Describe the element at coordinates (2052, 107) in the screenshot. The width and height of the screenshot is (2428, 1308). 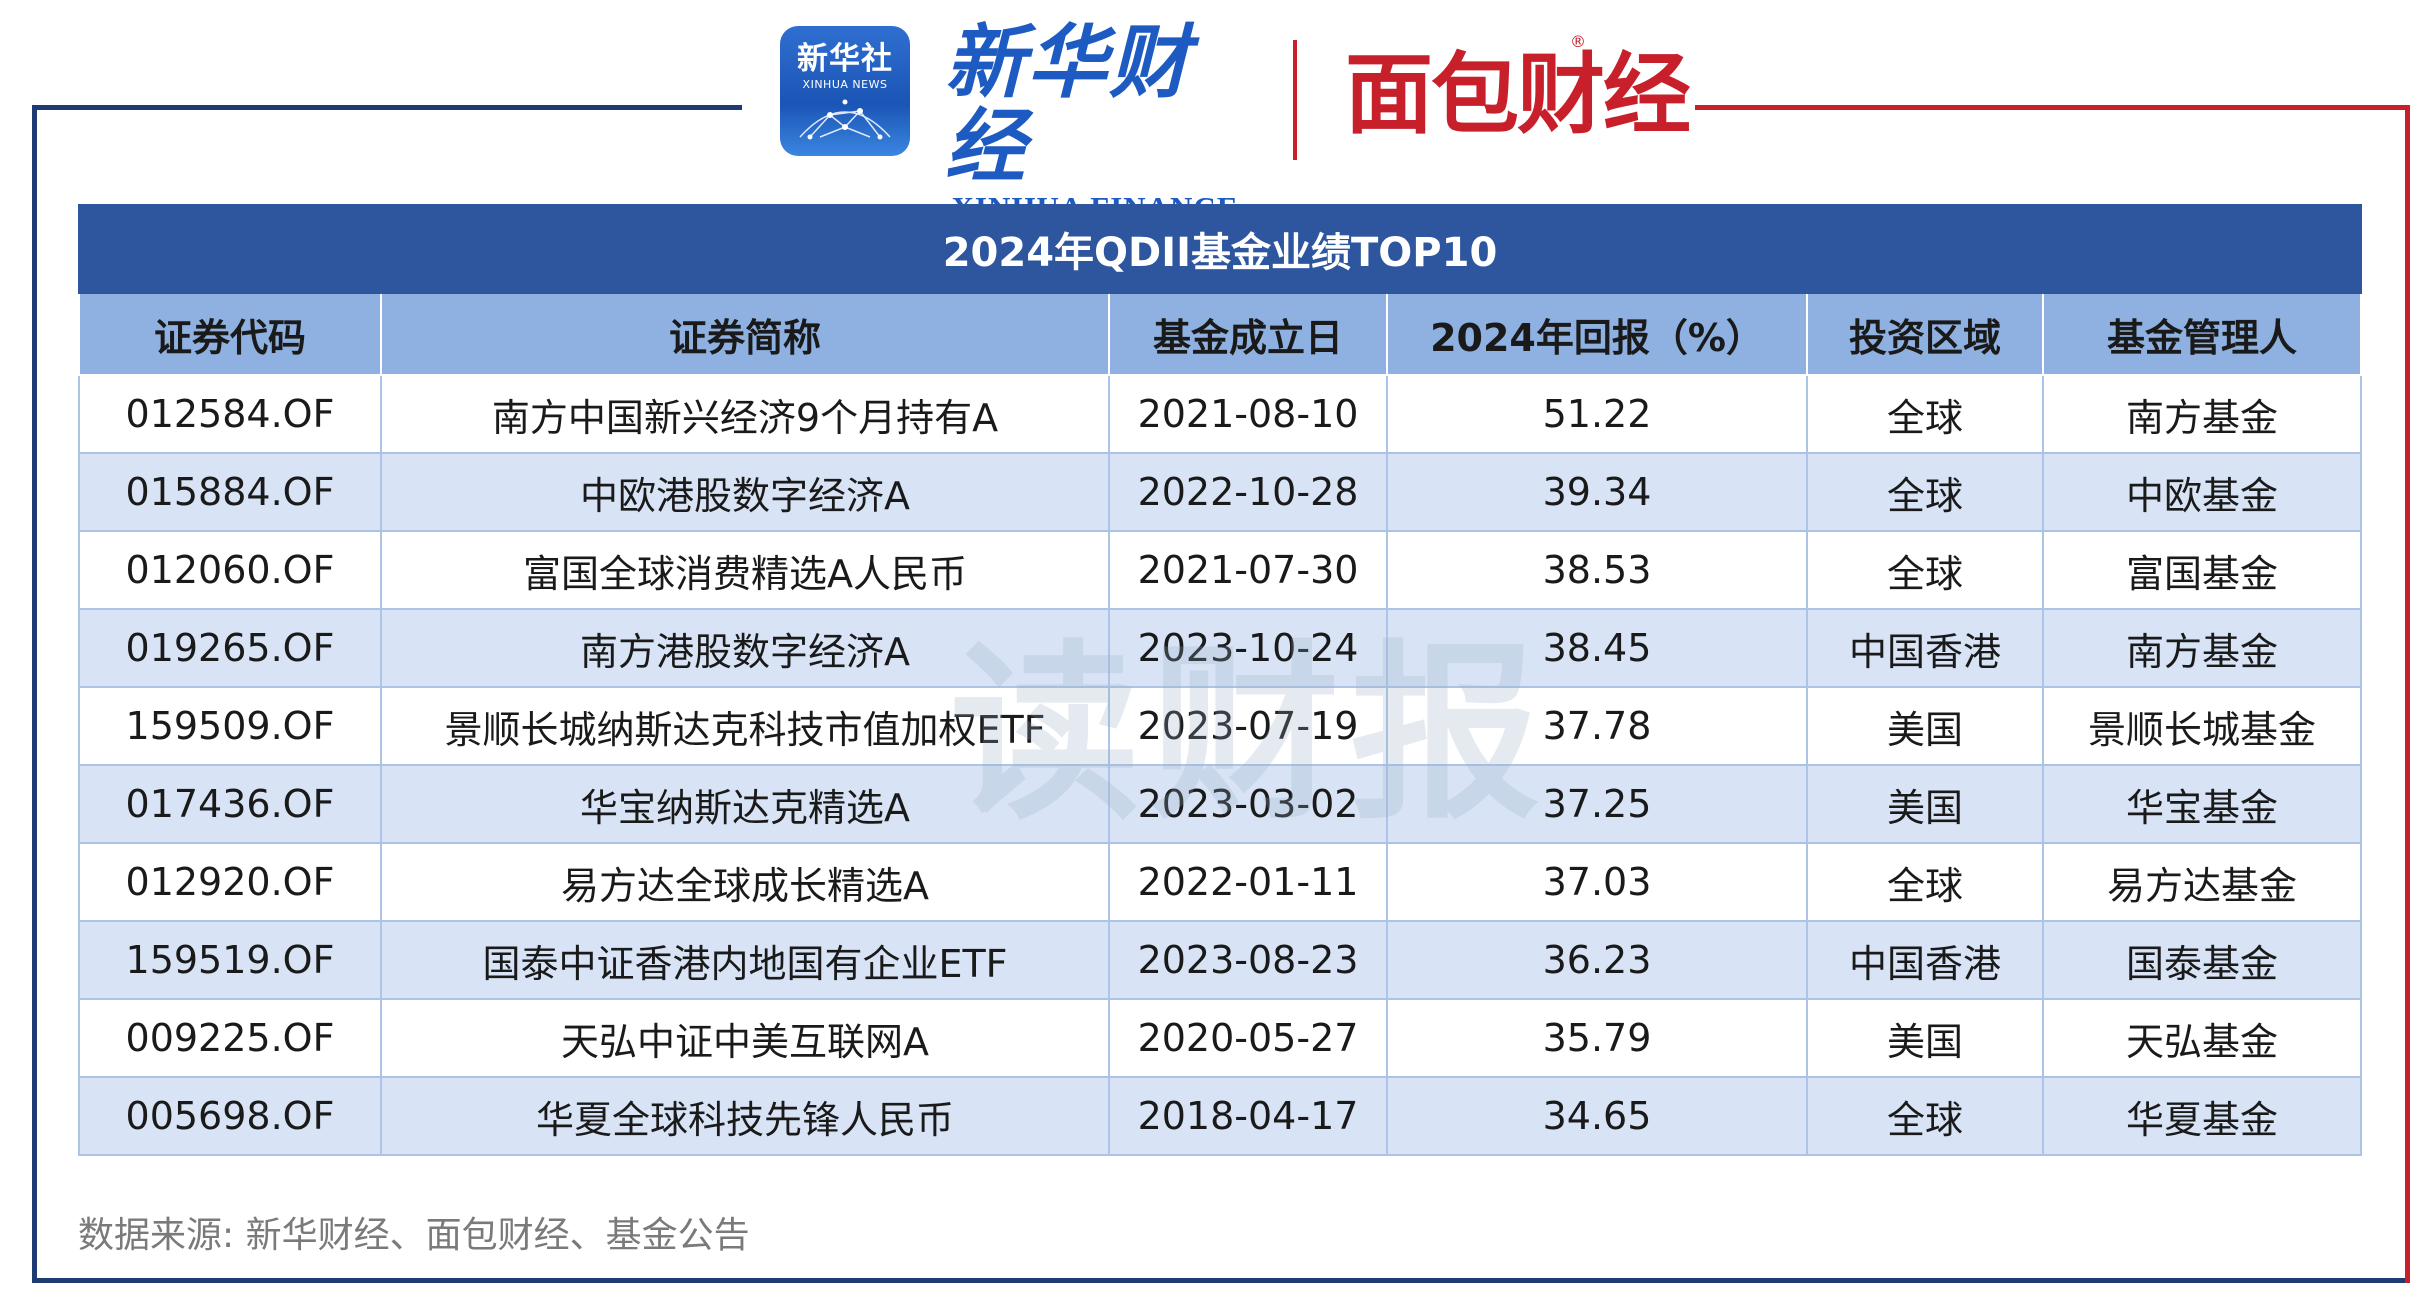
I see `frame-top-right-line` at that location.